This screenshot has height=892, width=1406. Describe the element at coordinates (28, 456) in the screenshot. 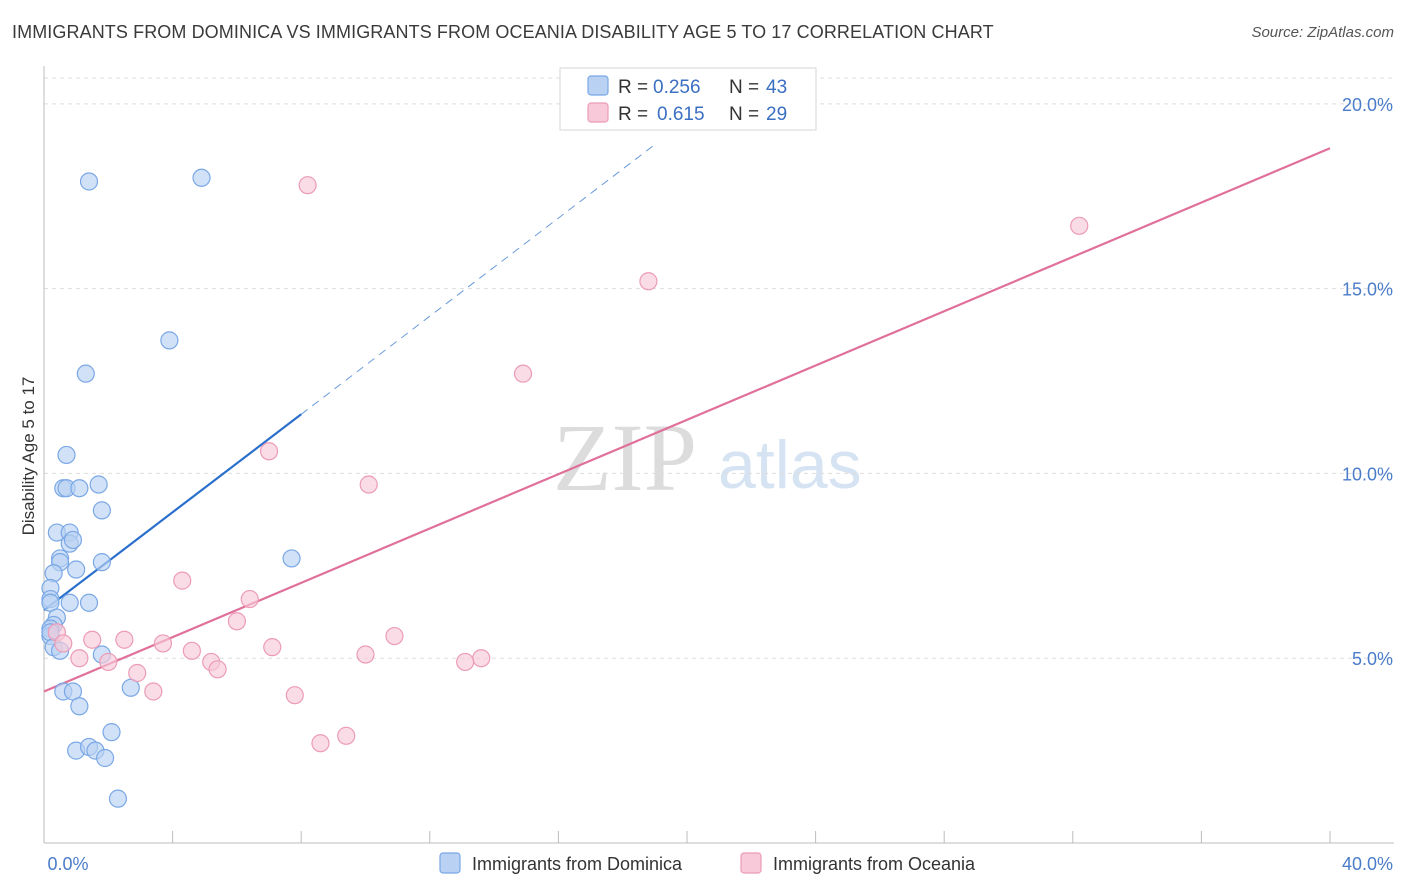

I see `y-axis-label: Disability Age 5 to 17` at that location.